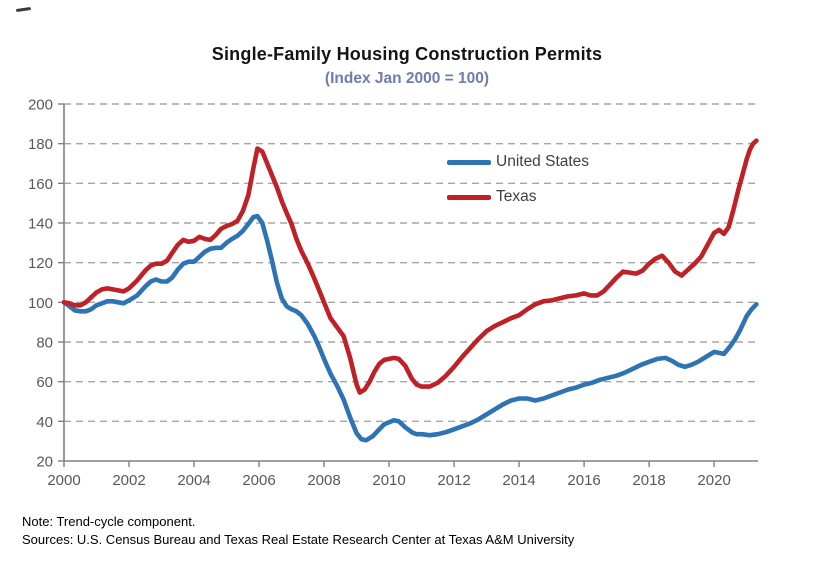  What do you see at coordinates (258, 480) in the screenshot?
I see `x-tick-label: 2006` at bounding box center [258, 480].